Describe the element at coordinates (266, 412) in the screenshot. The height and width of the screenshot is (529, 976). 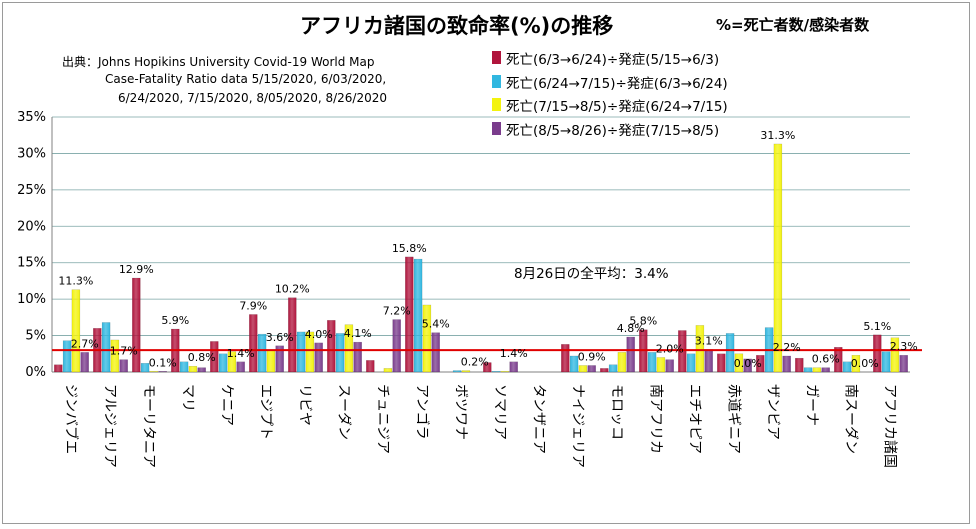
I see `category-label: エジプト` at that location.